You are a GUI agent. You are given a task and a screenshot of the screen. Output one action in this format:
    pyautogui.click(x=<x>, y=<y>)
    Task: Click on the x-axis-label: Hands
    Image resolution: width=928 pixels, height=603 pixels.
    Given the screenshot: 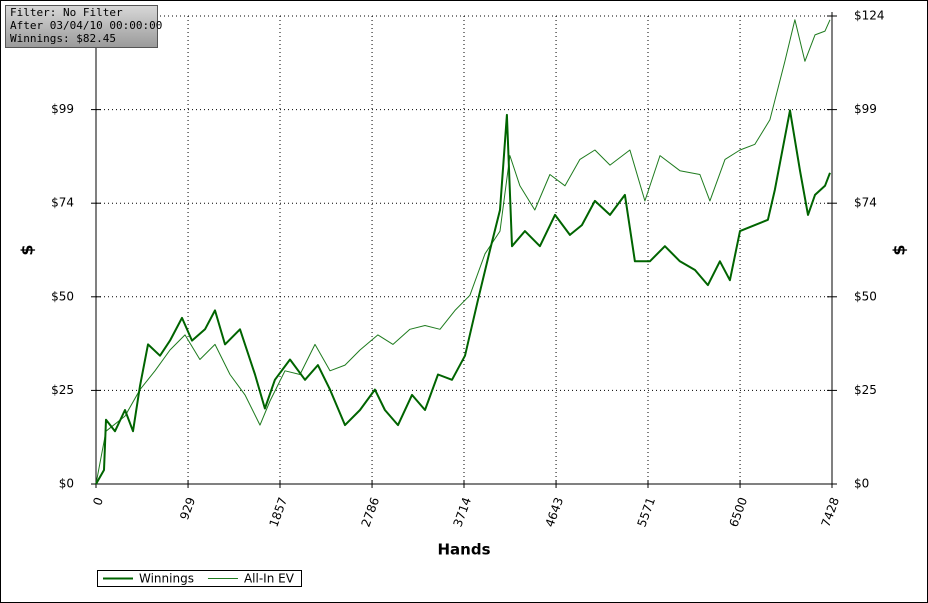 What is the action you would take?
    pyautogui.click(x=463, y=550)
    